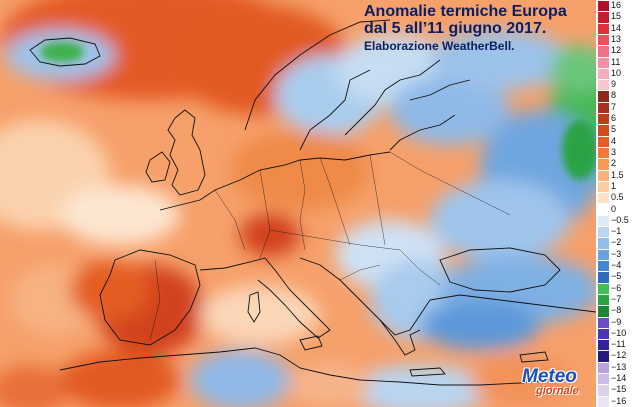  I want to click on legend-entry: 12, so click(618, 51).